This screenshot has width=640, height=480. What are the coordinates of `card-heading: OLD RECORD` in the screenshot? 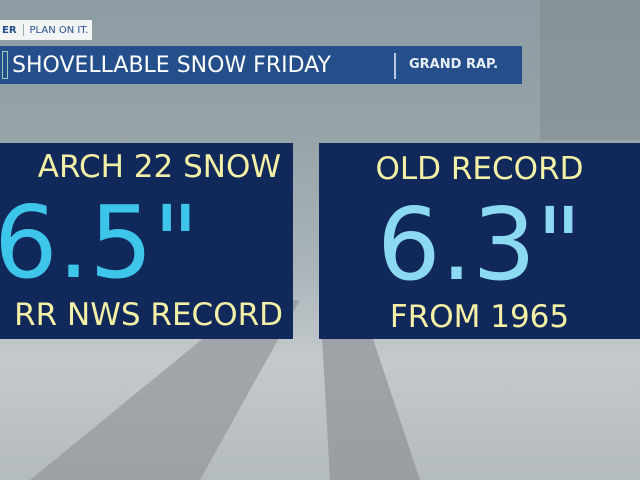 It's located at (479, 169).